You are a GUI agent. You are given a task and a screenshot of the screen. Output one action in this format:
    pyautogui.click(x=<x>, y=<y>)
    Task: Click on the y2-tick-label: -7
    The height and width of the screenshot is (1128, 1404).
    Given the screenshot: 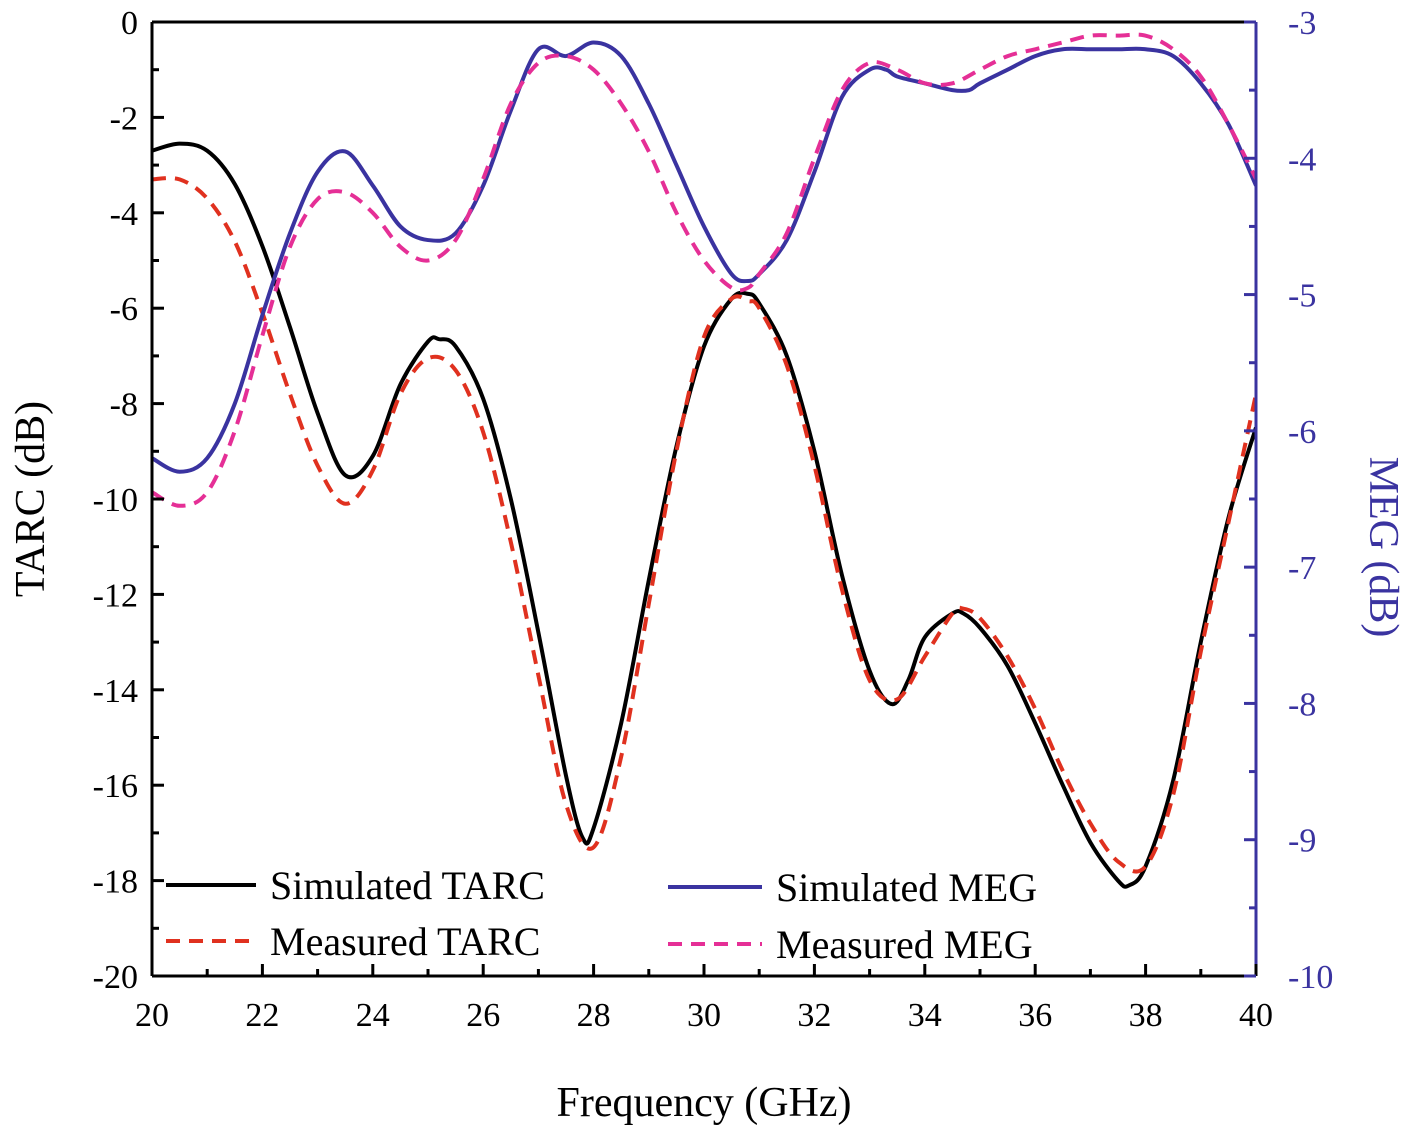 What is the action you would take?
    pyautogui.click(x=1302, y=568)
    